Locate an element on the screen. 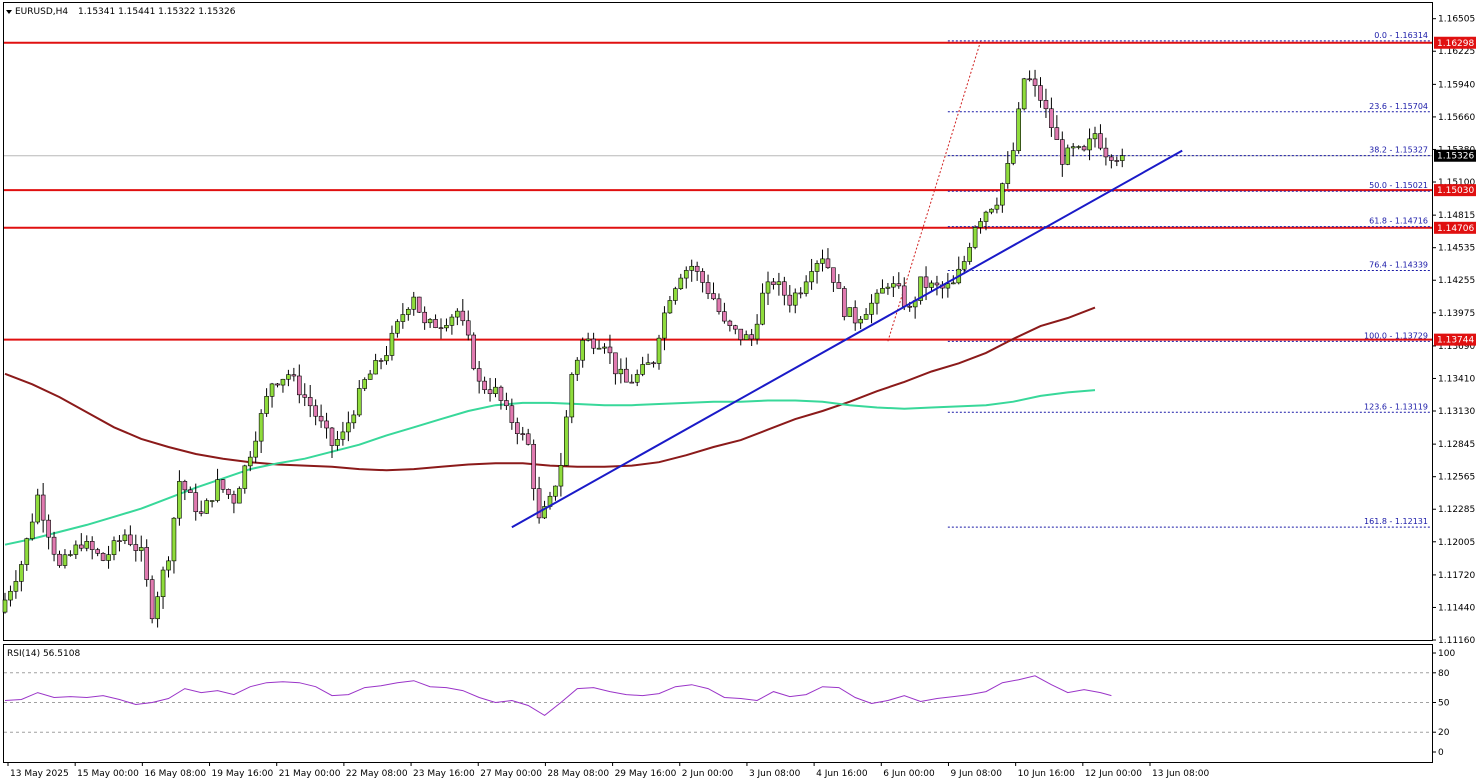  time-tick-label: 13 Jun 08:00 is located at coordinates (1180, 774).